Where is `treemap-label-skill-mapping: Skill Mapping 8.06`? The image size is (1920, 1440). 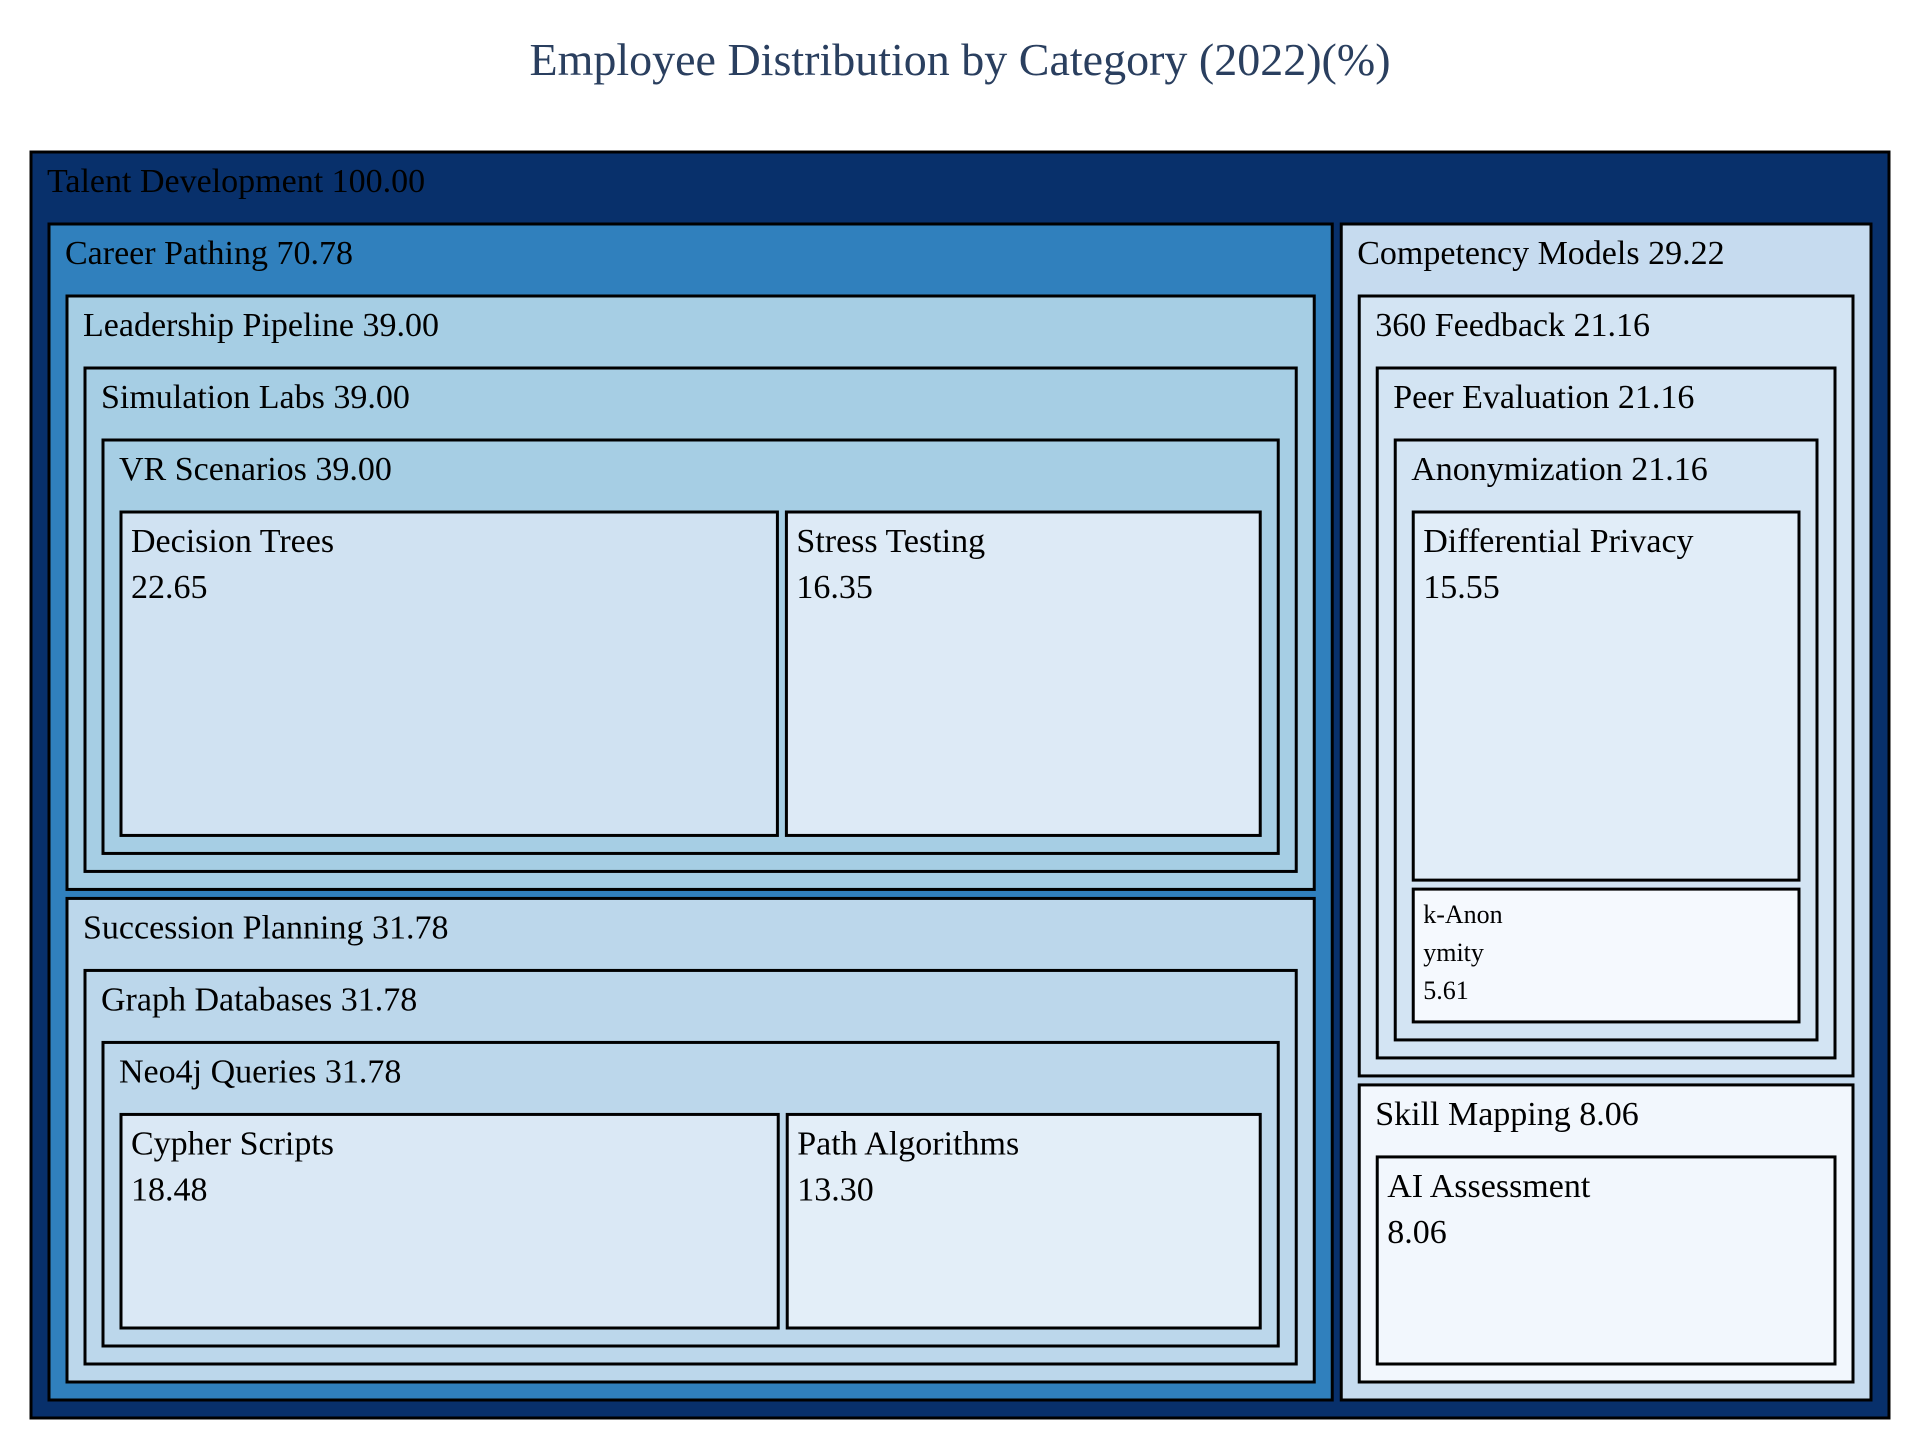 treemap-label-skill-mapping: Skill Mapping 8.06 is located at coordinates (1507, 1114).